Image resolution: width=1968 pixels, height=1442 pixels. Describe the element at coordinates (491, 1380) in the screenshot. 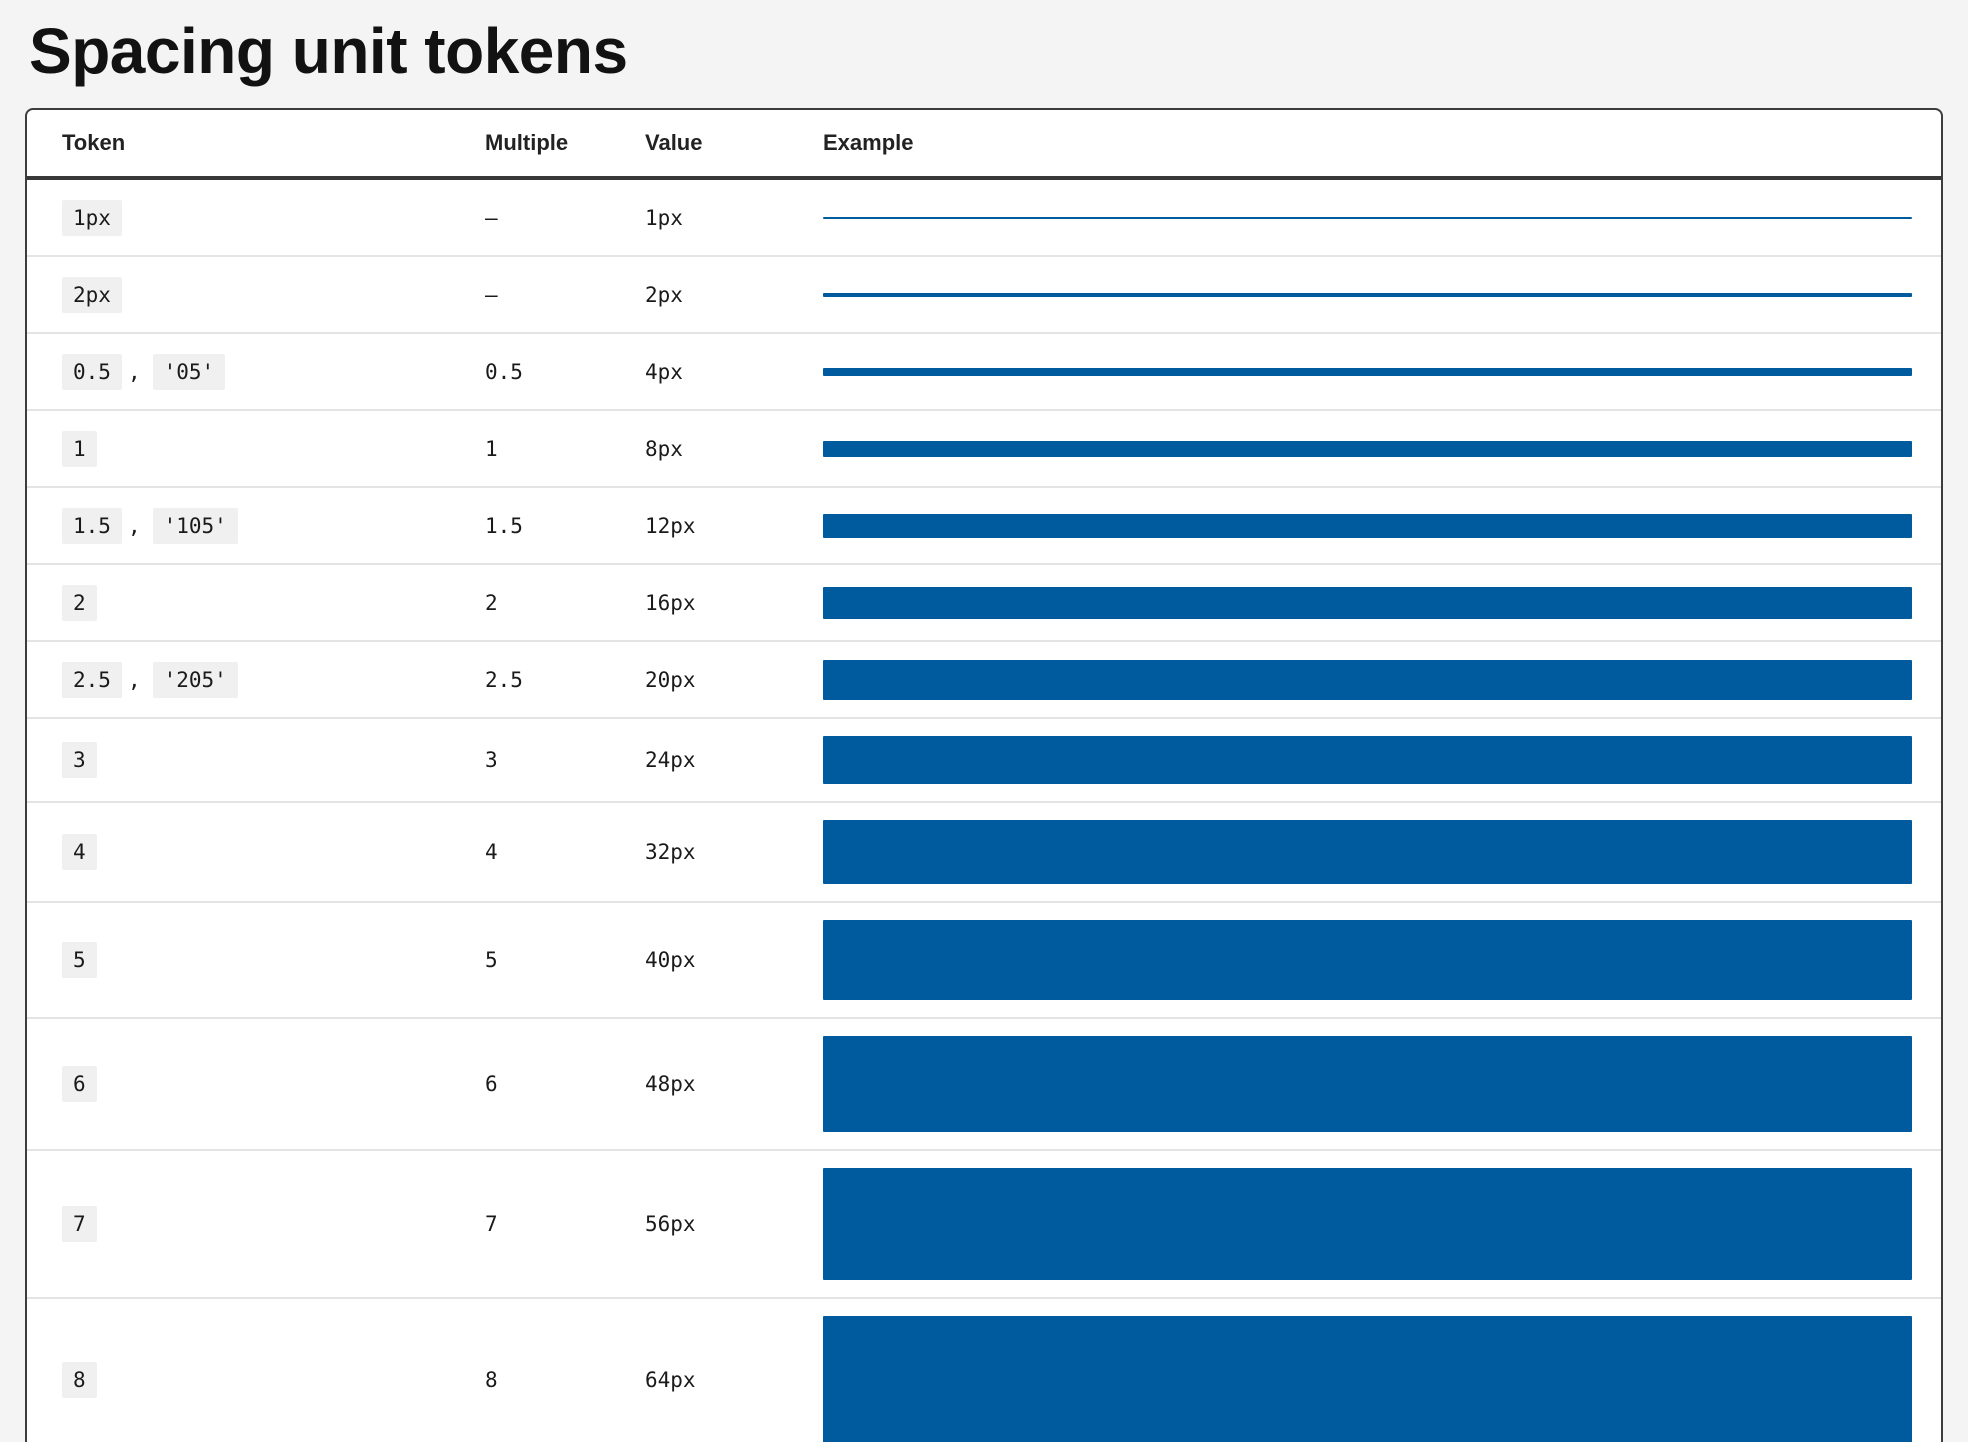

I see `multiple-value: 8` at that location.